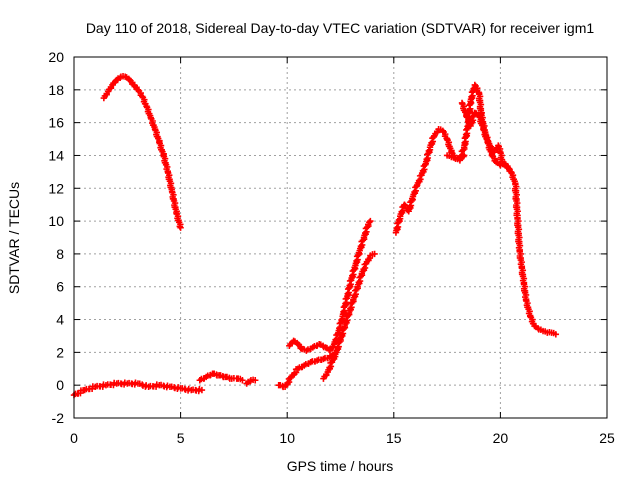 The height and width of the screenshot is (480, 640). I want to click on y-tick-label: 18, so click(56, 90).